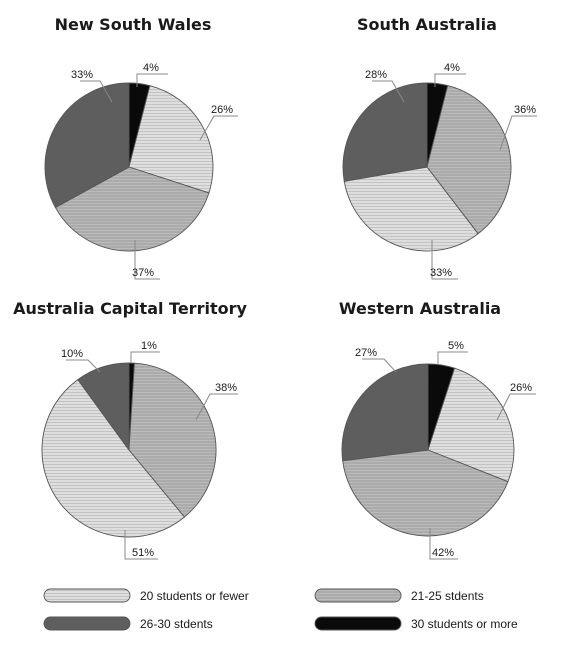 Image resolution: width=562 pixels, height=646 pixels. Describe the element at coordinates (226, 388) in the screenshot. I see `percent-label: 38%` at that location.